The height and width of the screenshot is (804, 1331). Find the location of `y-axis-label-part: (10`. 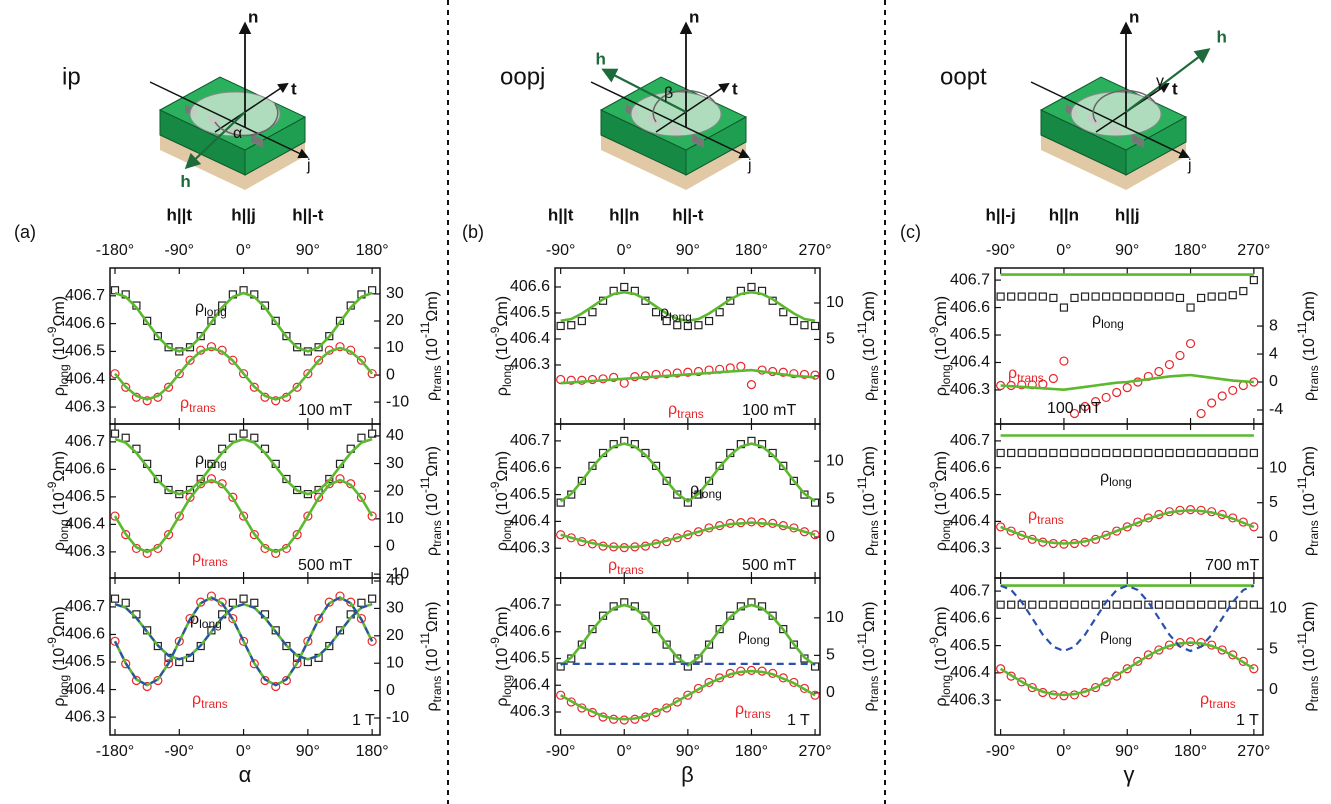

y-axis-label-part: (10 is located at coordinates (59, 659).